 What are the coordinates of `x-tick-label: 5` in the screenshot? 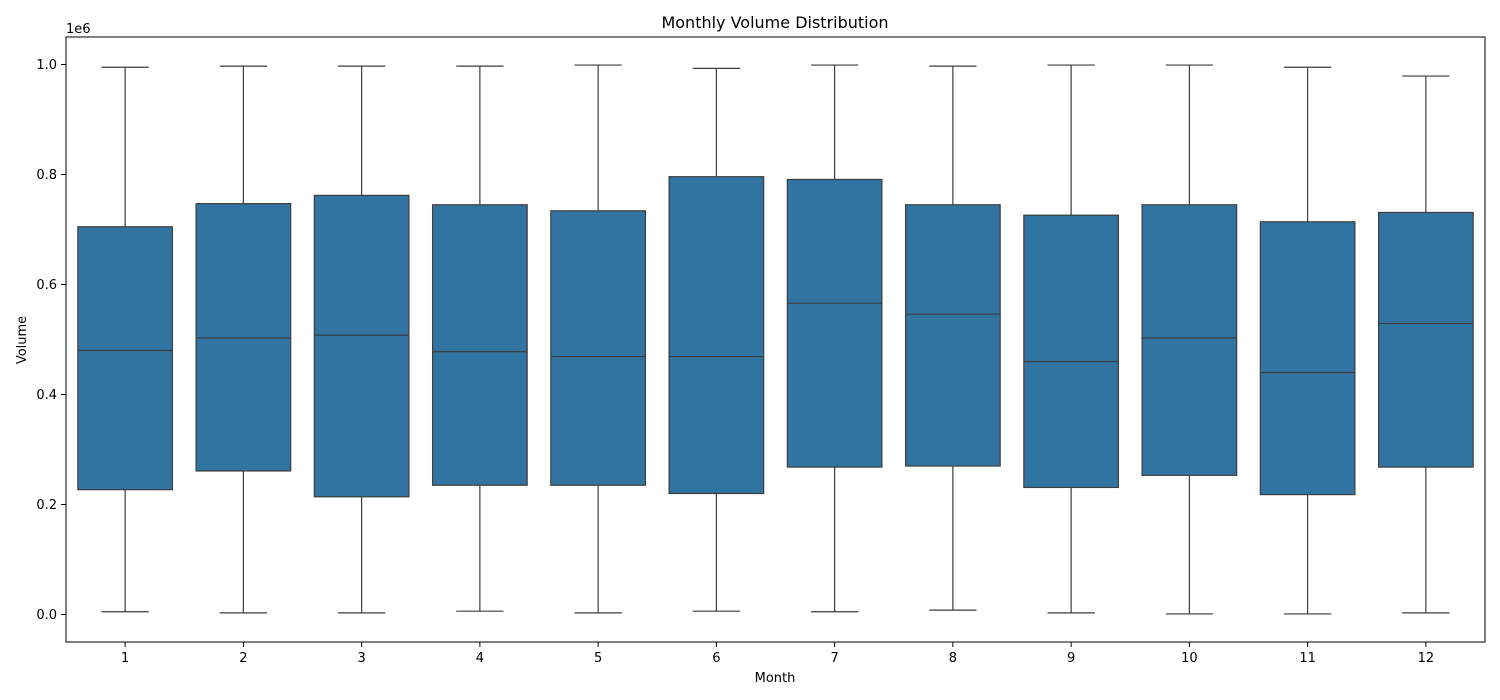 It's located at (598, 658).